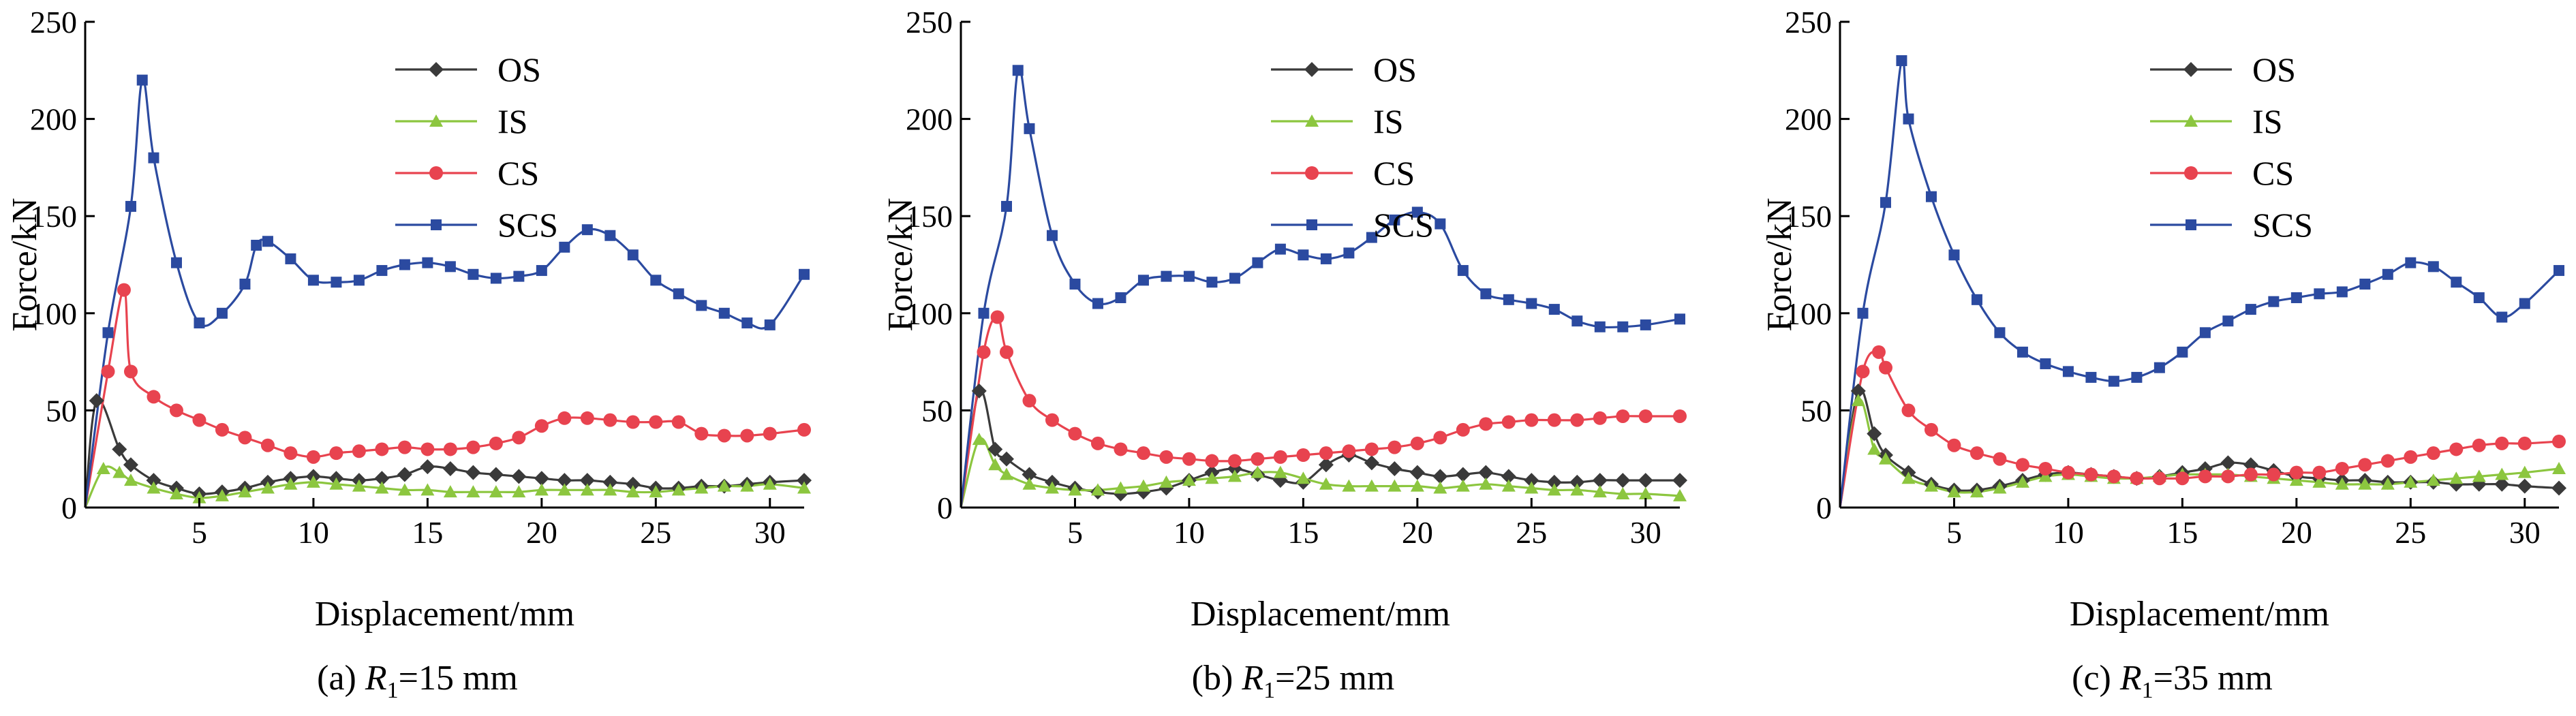 The width and height of the screenshot is (2576, 716). What do you see at coordinates (1343, 173) in the screenshot?
I see `legend-item-cs: CS` at bounding box center [1343, 173].